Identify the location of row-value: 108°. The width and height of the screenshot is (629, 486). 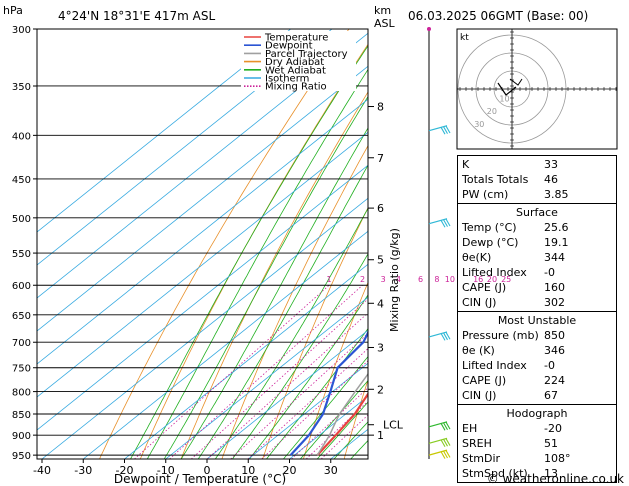
(557, 458).